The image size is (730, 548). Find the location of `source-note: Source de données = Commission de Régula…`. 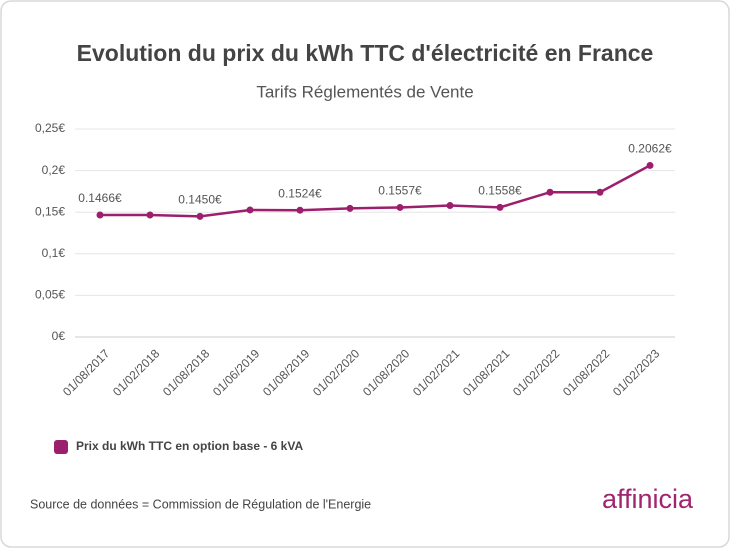

source-note: Source de données = Commission de Régula… is located at coordinates (200, 504).